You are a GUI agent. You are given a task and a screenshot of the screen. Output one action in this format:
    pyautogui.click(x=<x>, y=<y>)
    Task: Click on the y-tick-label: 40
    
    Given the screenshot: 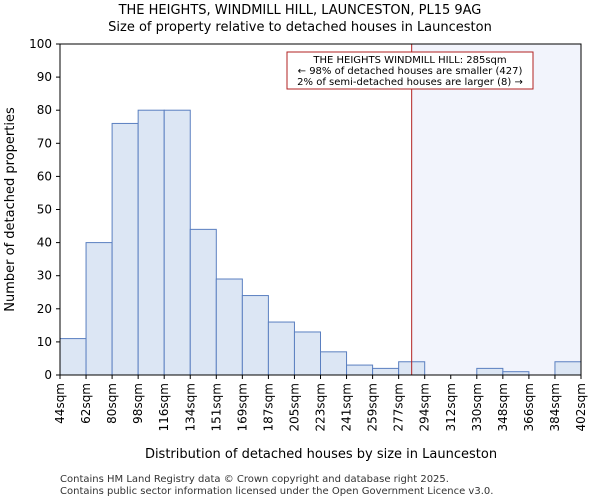 What is the action you would take?
    pyautogui.click(x=44, y=243)
    